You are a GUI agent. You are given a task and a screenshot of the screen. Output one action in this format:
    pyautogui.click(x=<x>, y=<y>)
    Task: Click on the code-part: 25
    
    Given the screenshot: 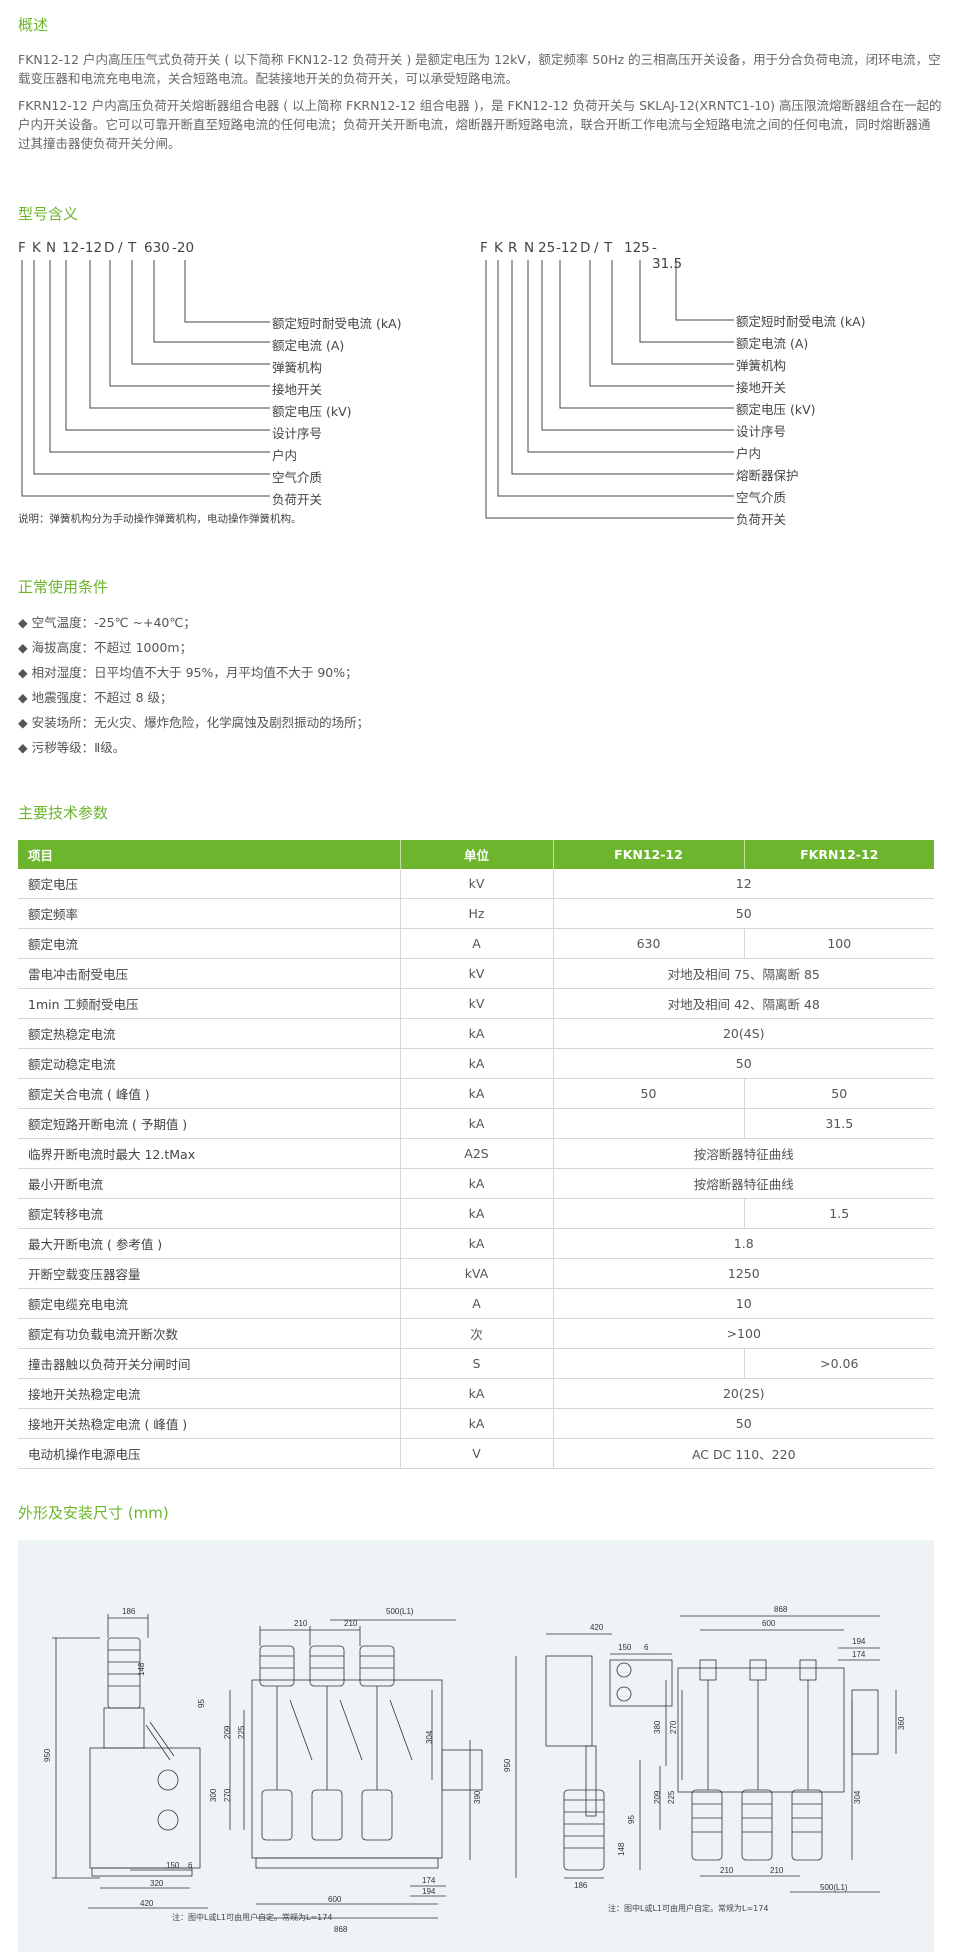 What is the action you would take?
    pyautogui.click(x=547, y=248)
    